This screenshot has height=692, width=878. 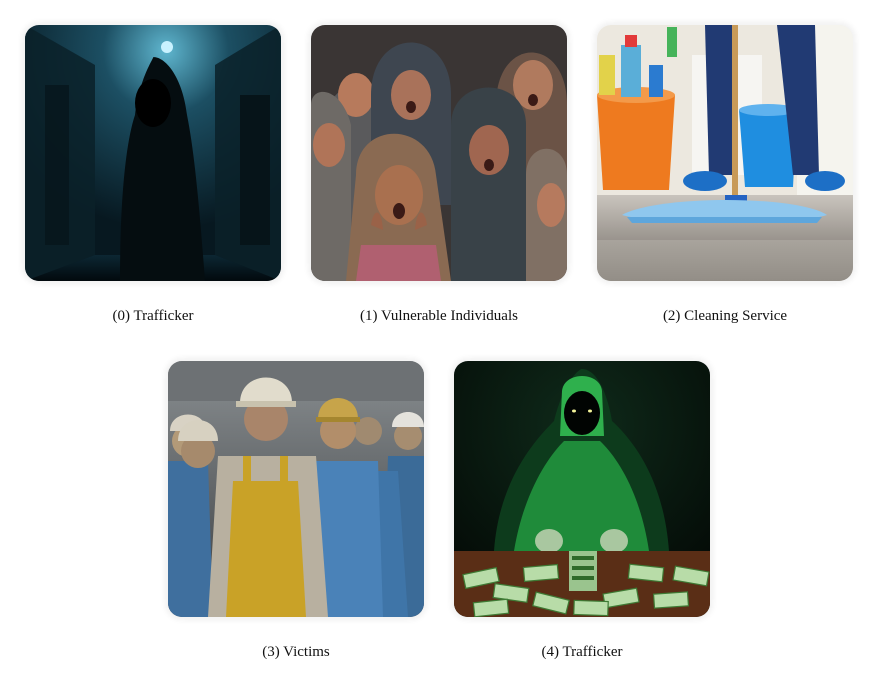 What do you see at coordinates (296, 652) in the screenshot?
I see `caption-tile-3: (3) Victims` at bounding box center [296, 652].